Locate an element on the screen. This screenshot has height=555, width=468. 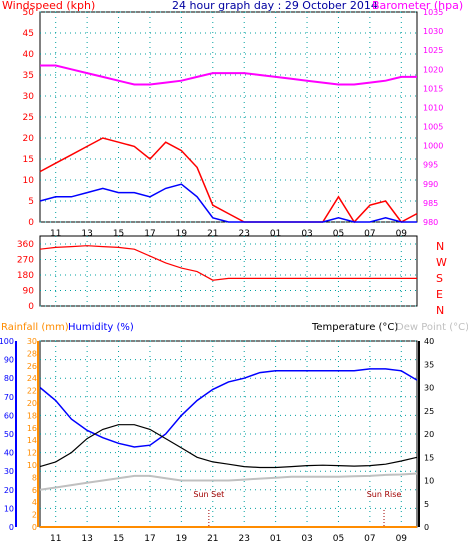
compass-label: S is located at coordinates (439, 278).